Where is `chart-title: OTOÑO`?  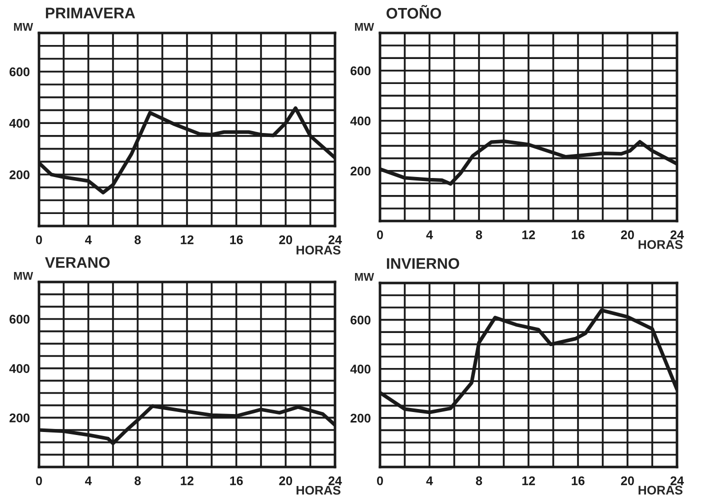
chart-title: OTOÑO is located at coordinates (414, 11).